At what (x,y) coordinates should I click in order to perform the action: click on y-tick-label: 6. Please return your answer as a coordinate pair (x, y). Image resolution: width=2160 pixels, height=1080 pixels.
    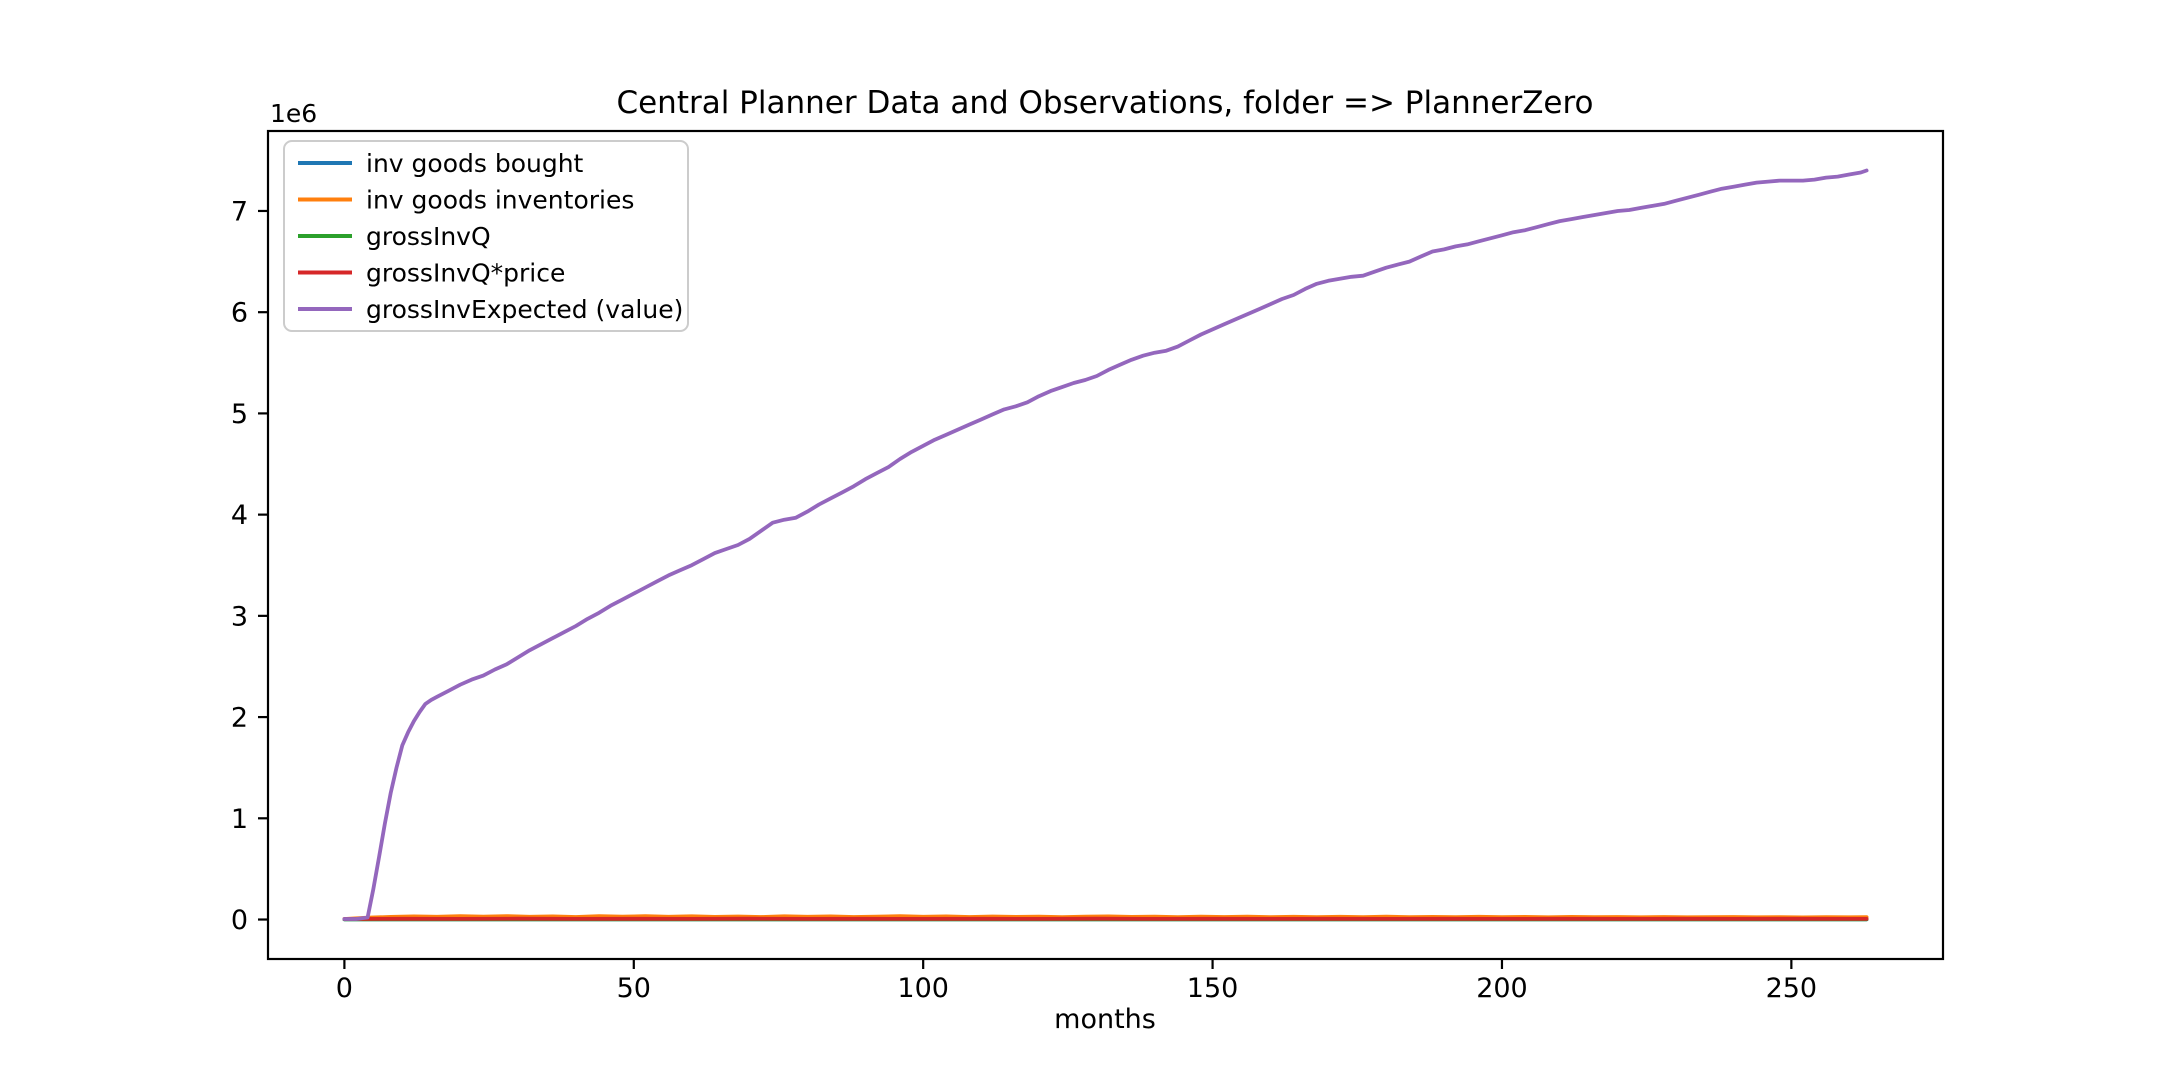
    Looking at the image, I should click on (239, 313).